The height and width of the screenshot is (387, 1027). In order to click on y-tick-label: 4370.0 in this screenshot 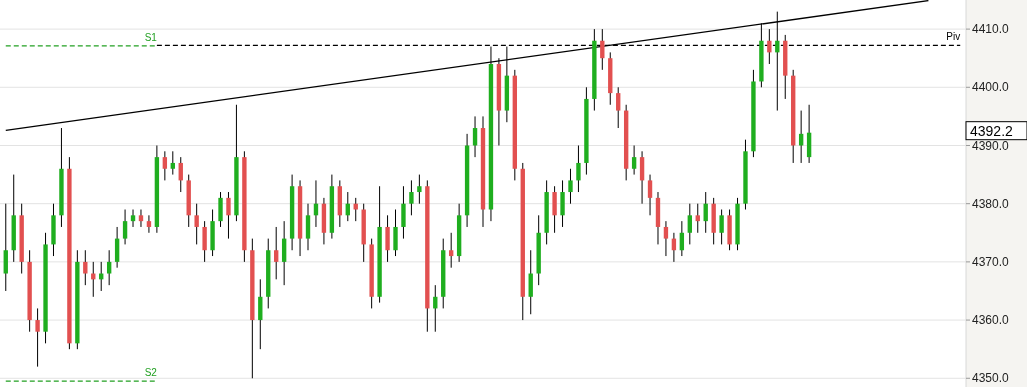, I will do `click(991, 262)`.